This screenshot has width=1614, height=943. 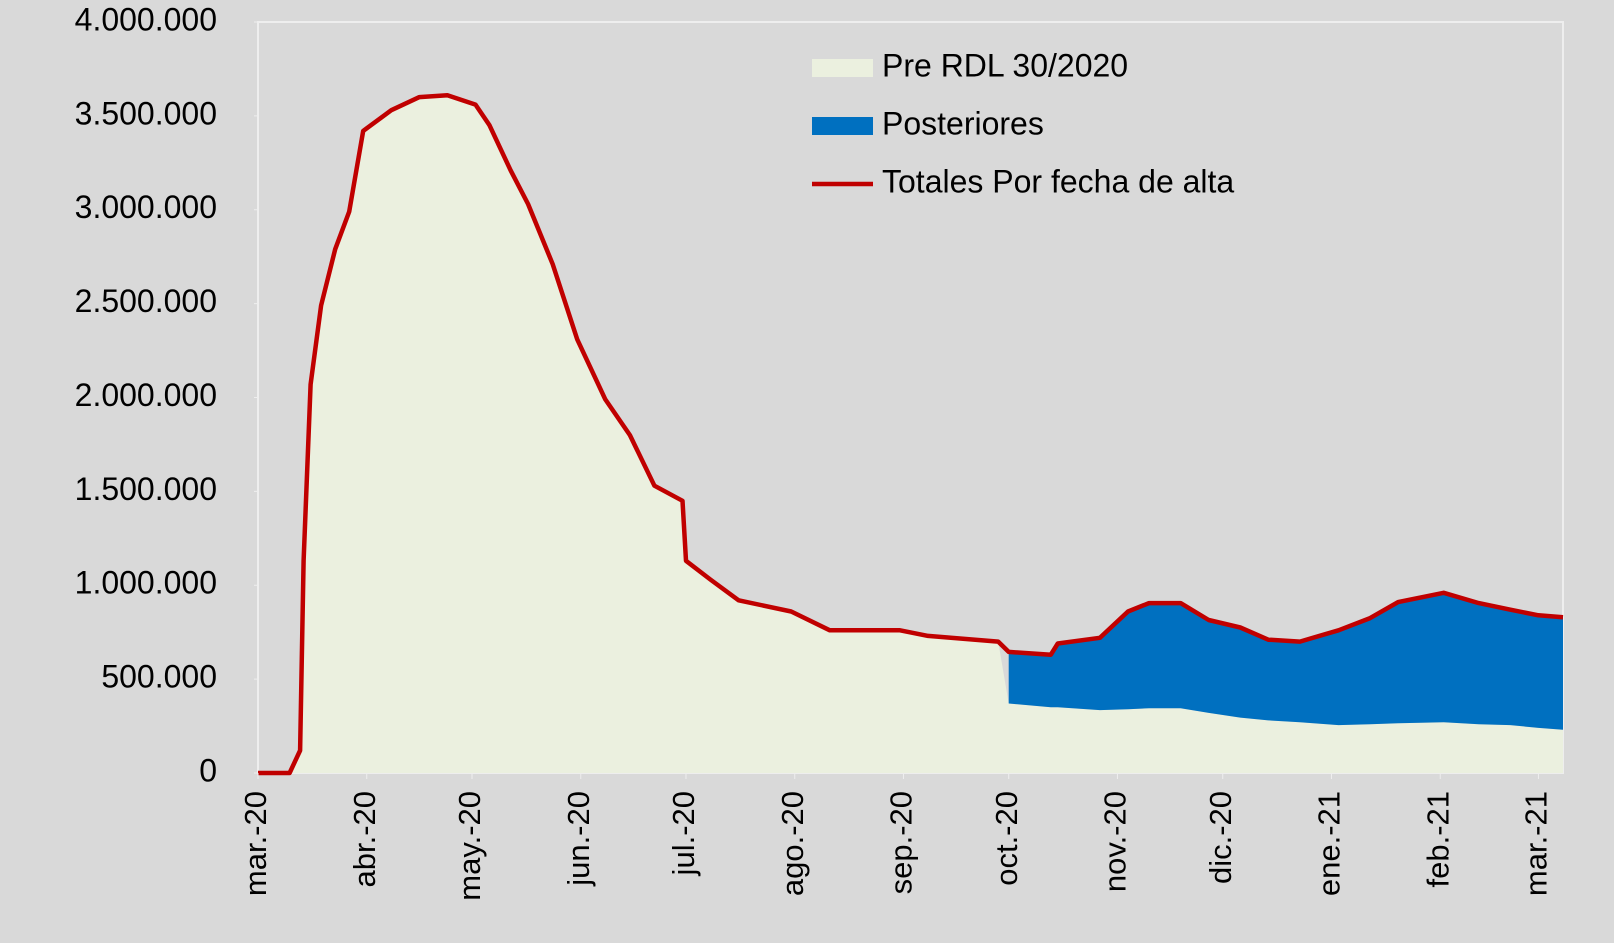 I want to click on y-tick-label: 0, so click(x=208, y=770).